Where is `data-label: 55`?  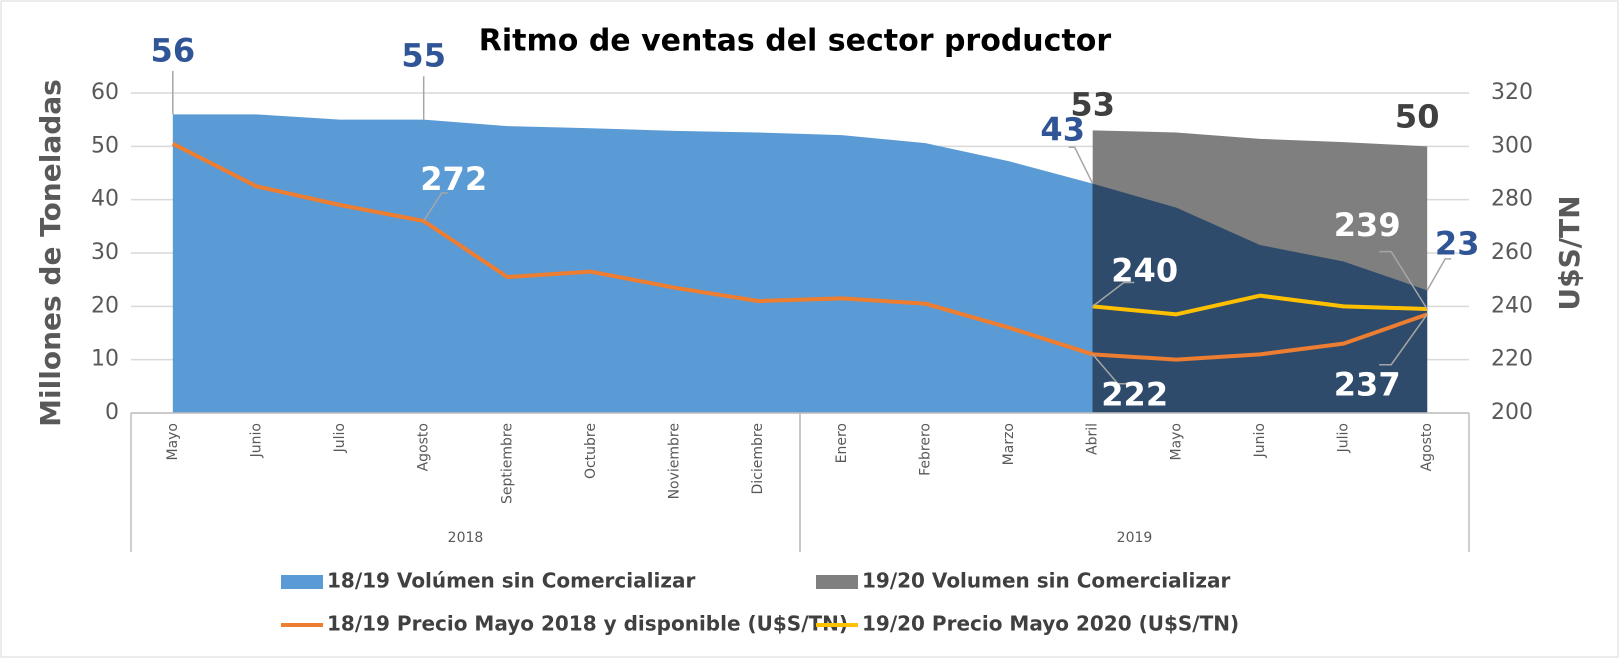 data-label: 55 is located at coordinates (423, 56).